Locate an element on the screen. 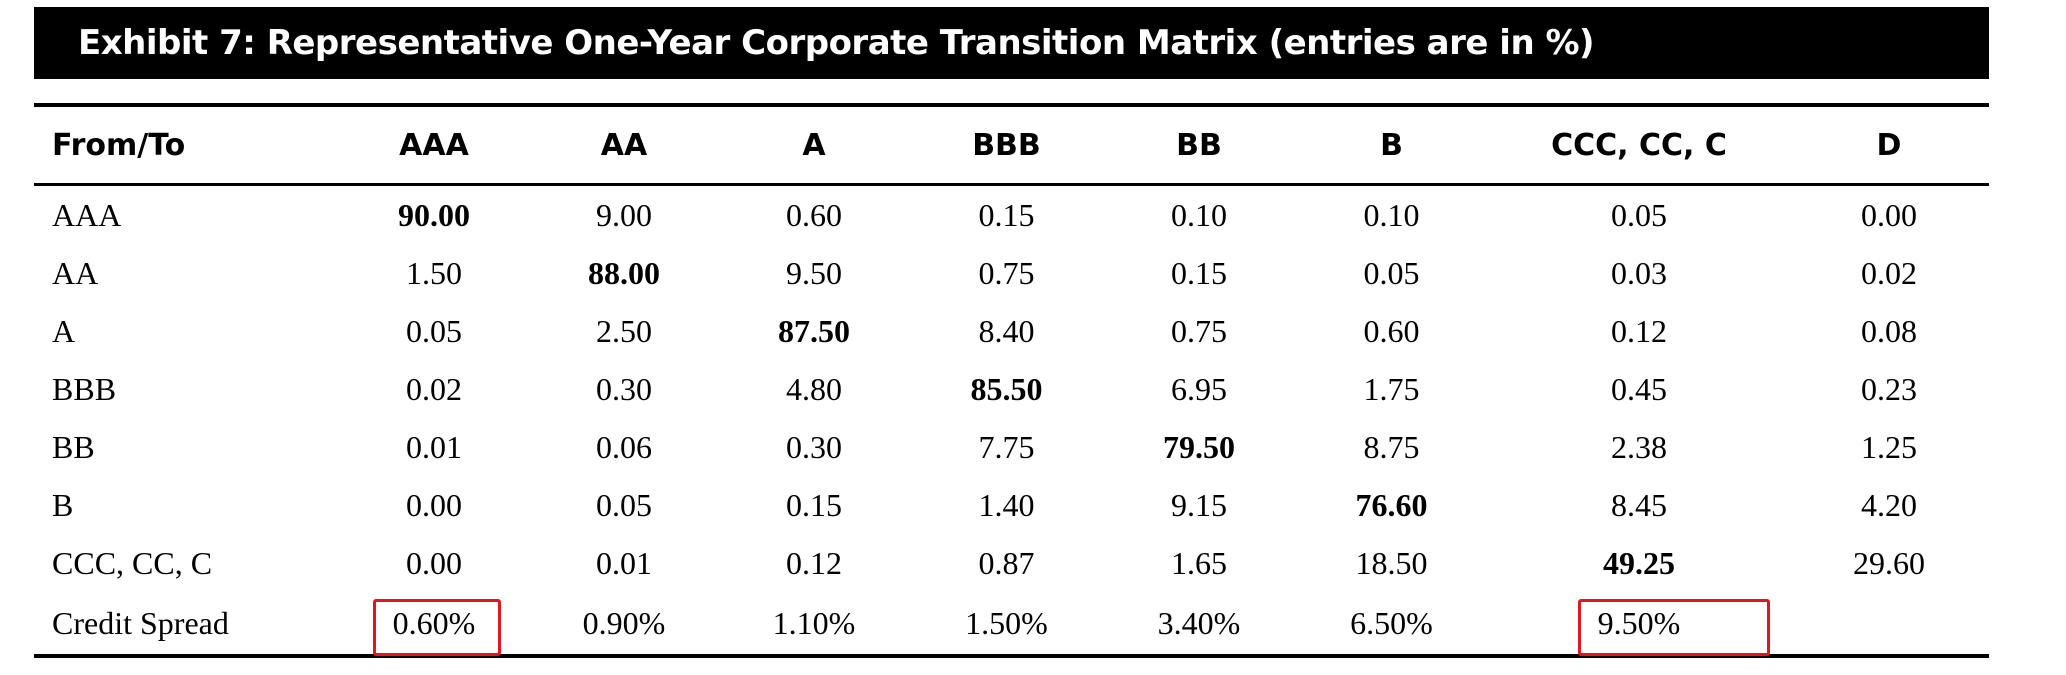 The width and height of the screenshot is (2066, 675). row-label: BBB is located at coordinates (84, 388).